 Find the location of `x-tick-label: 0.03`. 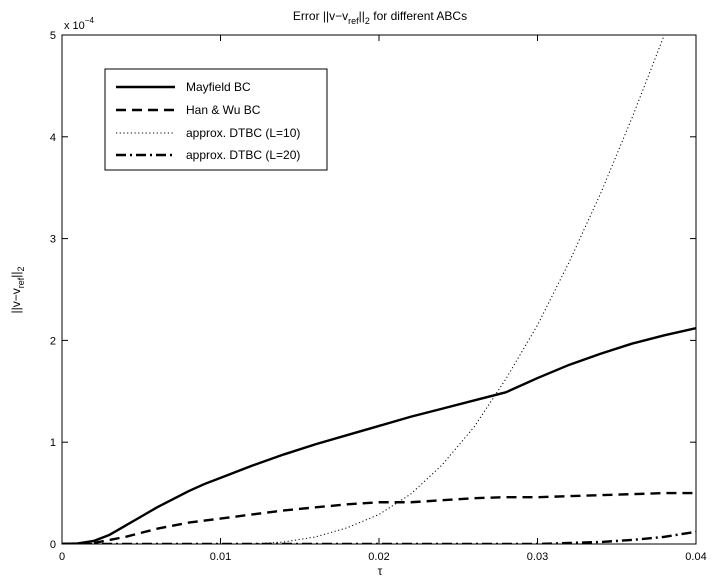

x-tick-label: 0.03 is located at coordinates (537, 557).